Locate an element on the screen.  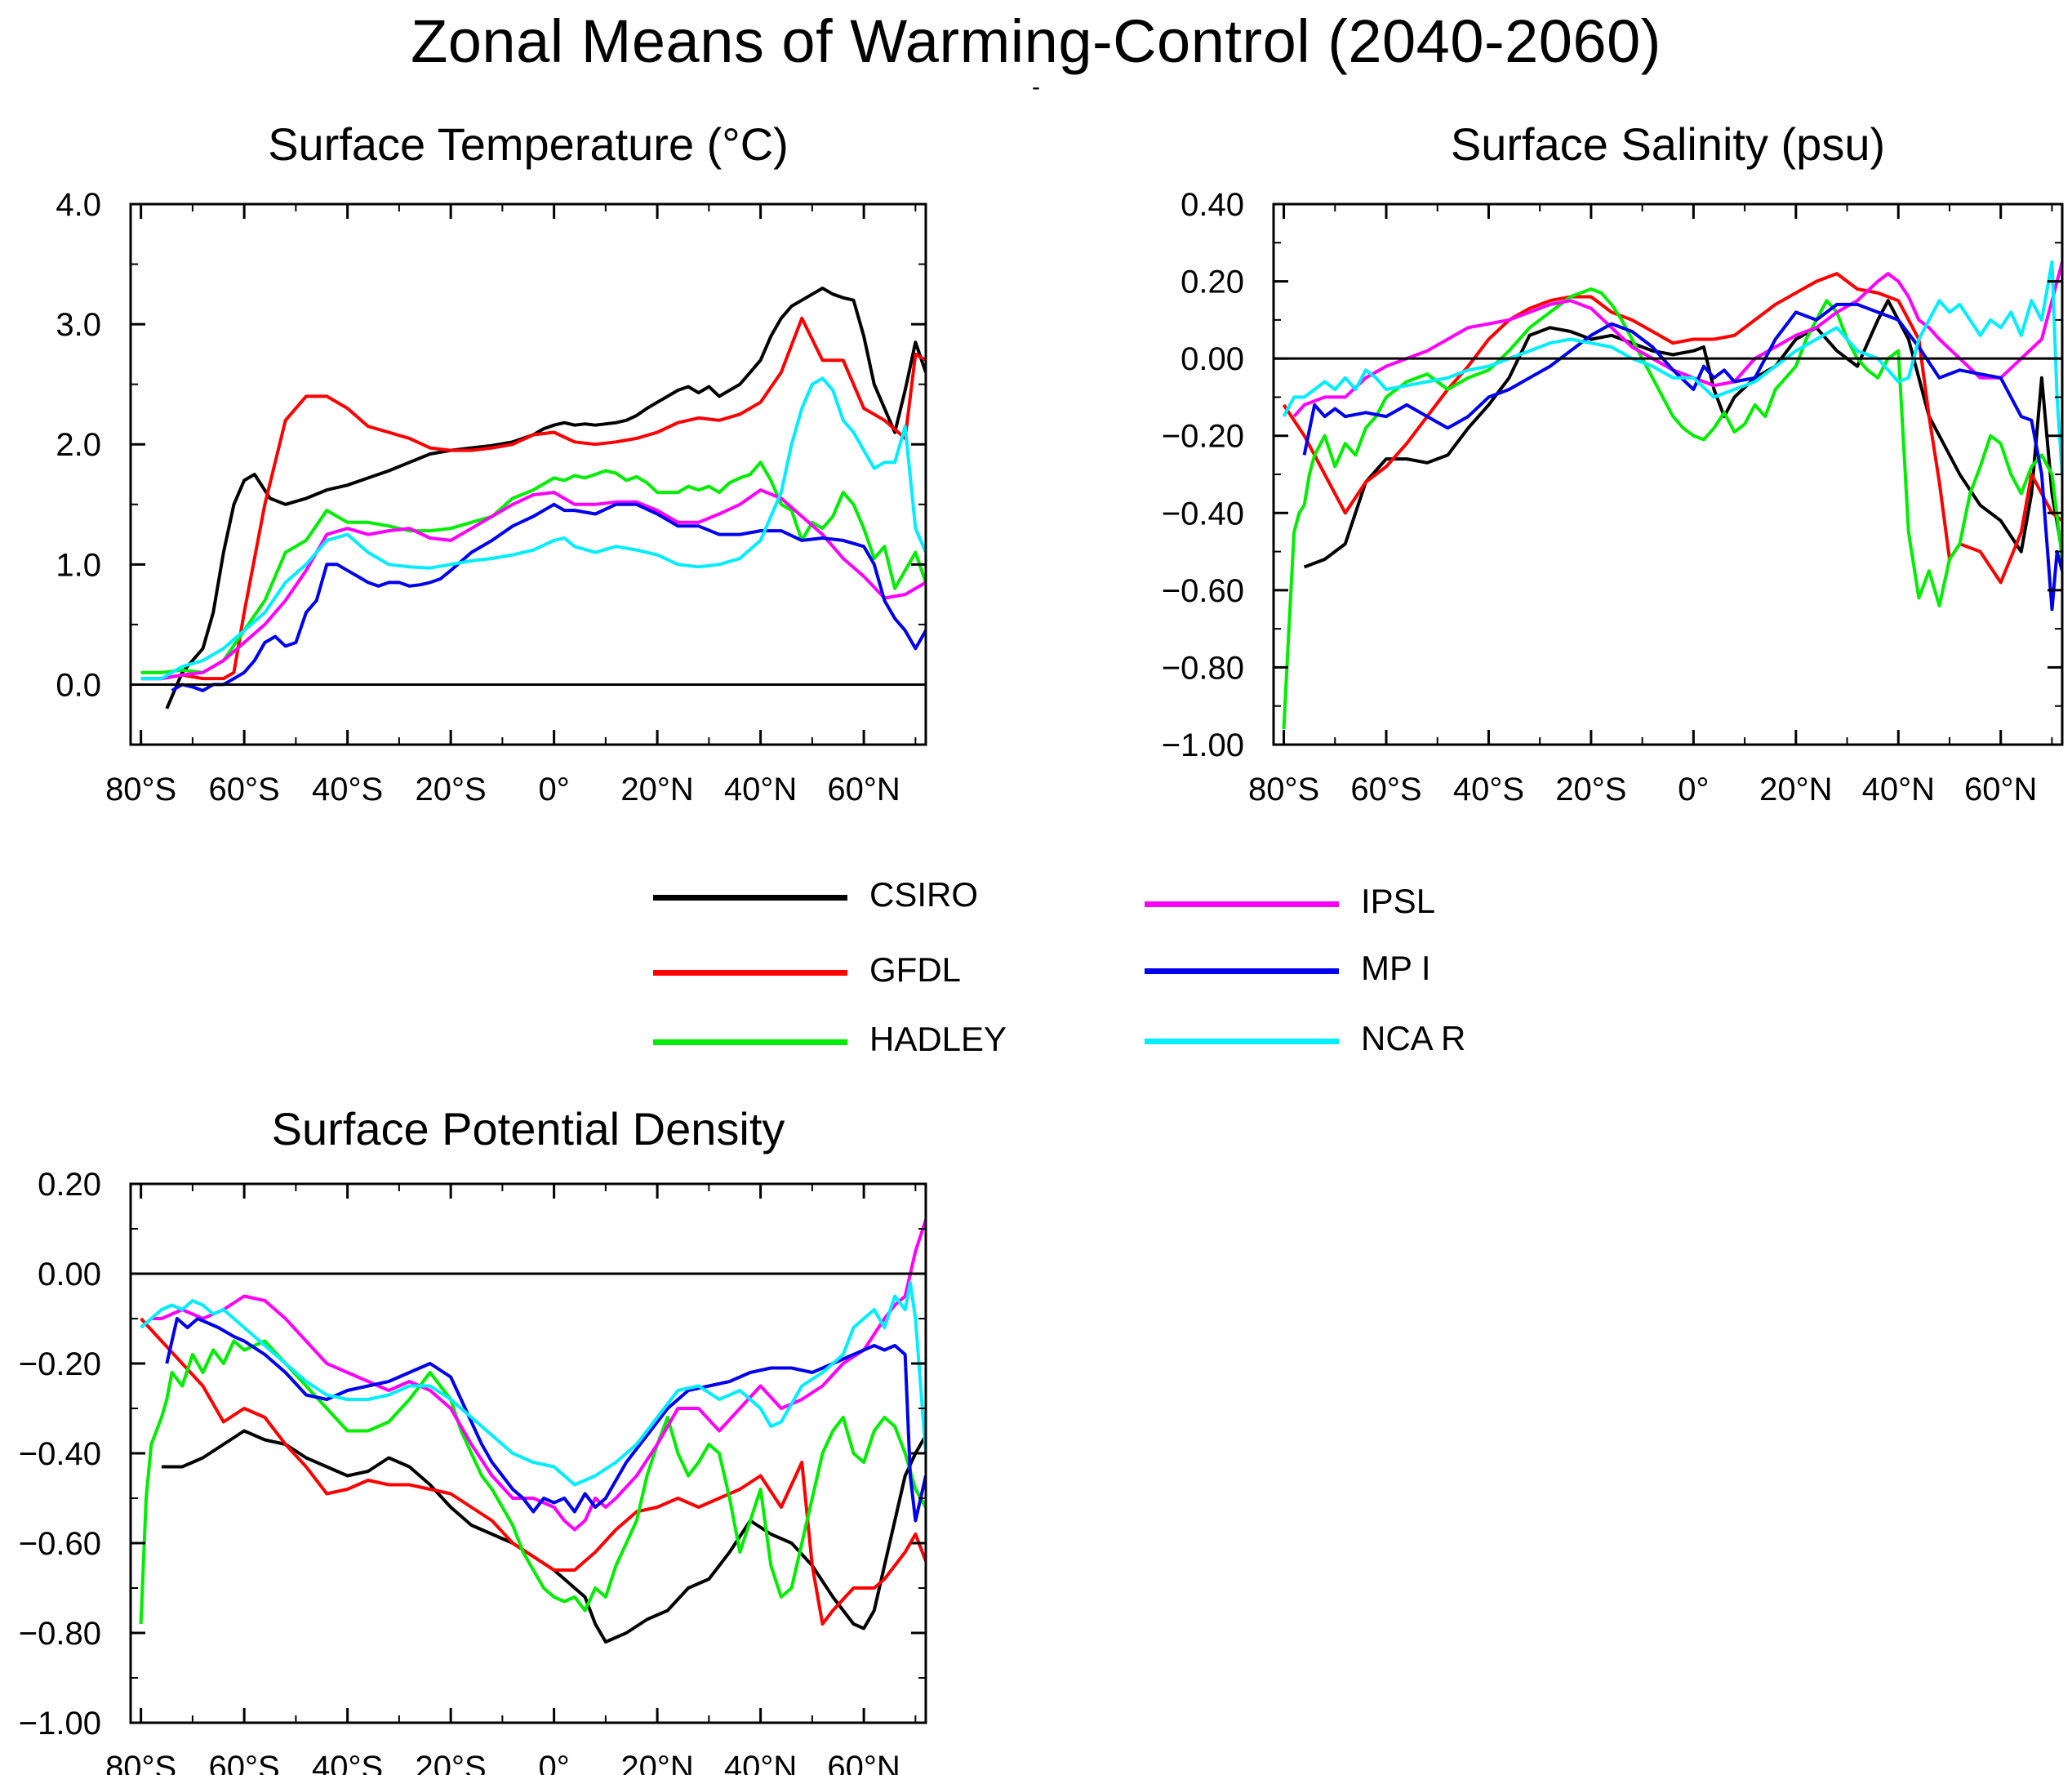
y-tick-label: 0.0 is located at coordinates (78, 685).